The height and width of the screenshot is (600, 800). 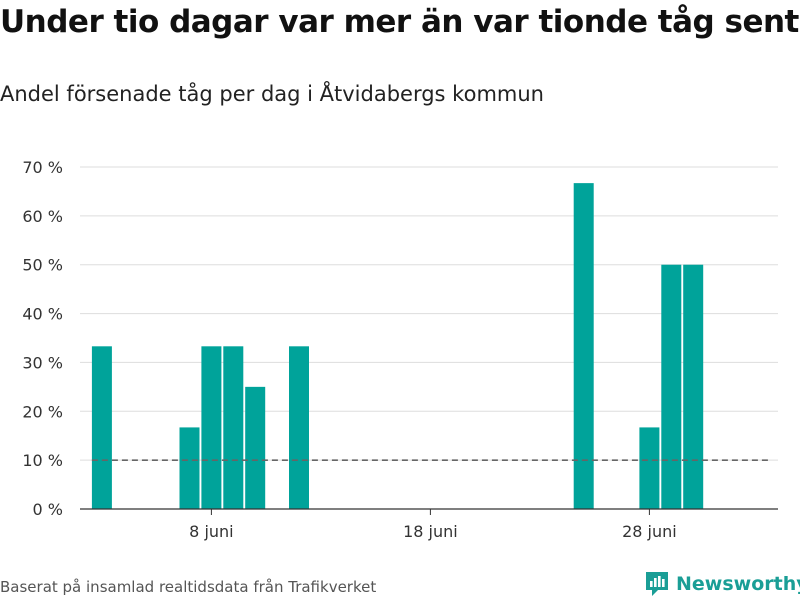 What do you see at coordinates (42, 167) in the screenshot?
I see `y-tick-label: 70 %` at bounding box center [42, 167].